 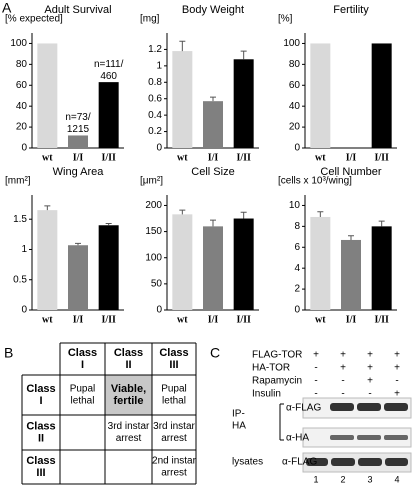 What do you see at coordinates (7, 8) in the screenshot?
I see `panel-label: A` at bounding box center [7, 8].